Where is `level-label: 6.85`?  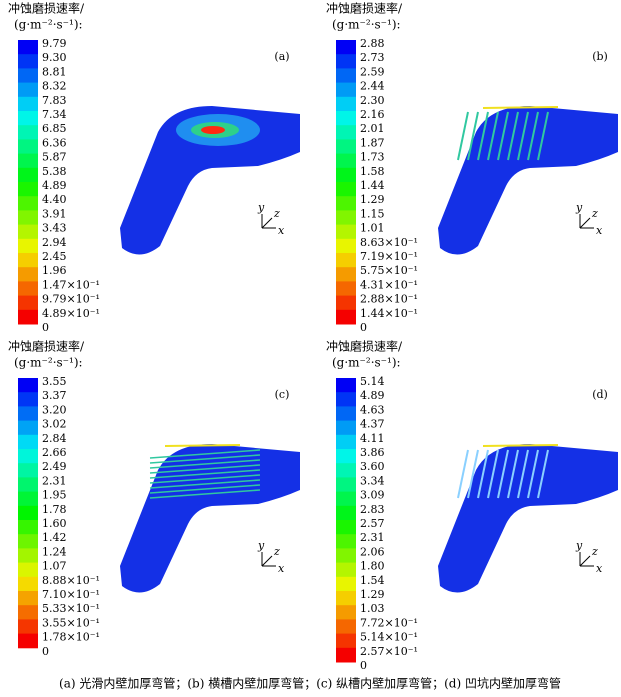 level-label: 6.85 is located at coordinates (54, 128).